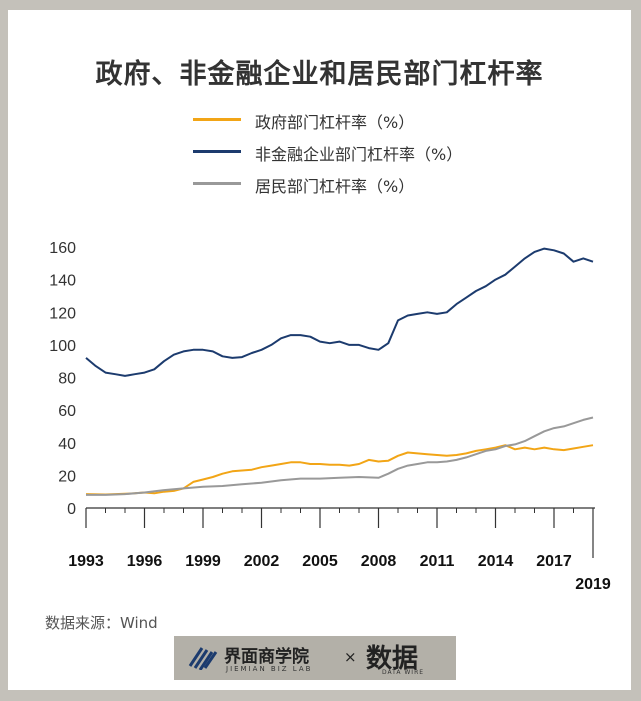 The width and height of the screenshot is (641, 701). Describe the element at coordinates (86, 561) in the screenshot. I see `x-tick-label: 1993` at that location.